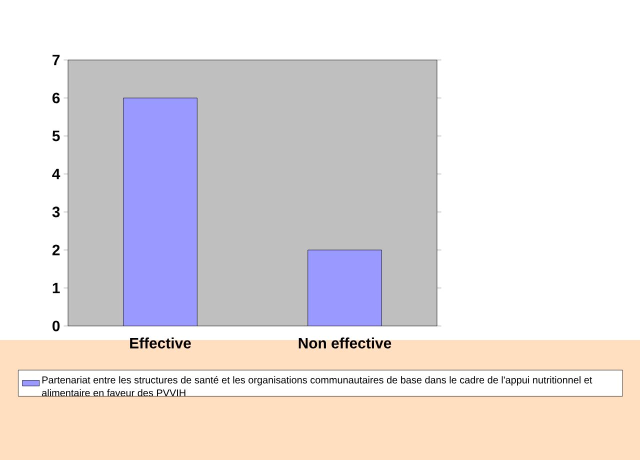  Describe the element at coordinates (56, 60) in the screenshot. I see `y-tick-label: 7` at that location.